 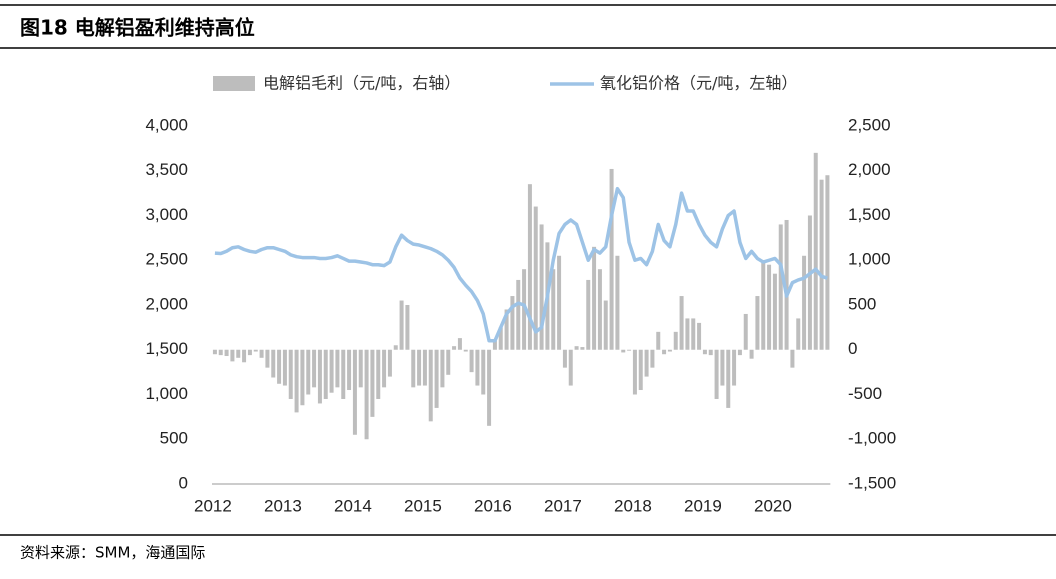 I want to click on x-tick-label: 2013, so click(x=283, y=505).